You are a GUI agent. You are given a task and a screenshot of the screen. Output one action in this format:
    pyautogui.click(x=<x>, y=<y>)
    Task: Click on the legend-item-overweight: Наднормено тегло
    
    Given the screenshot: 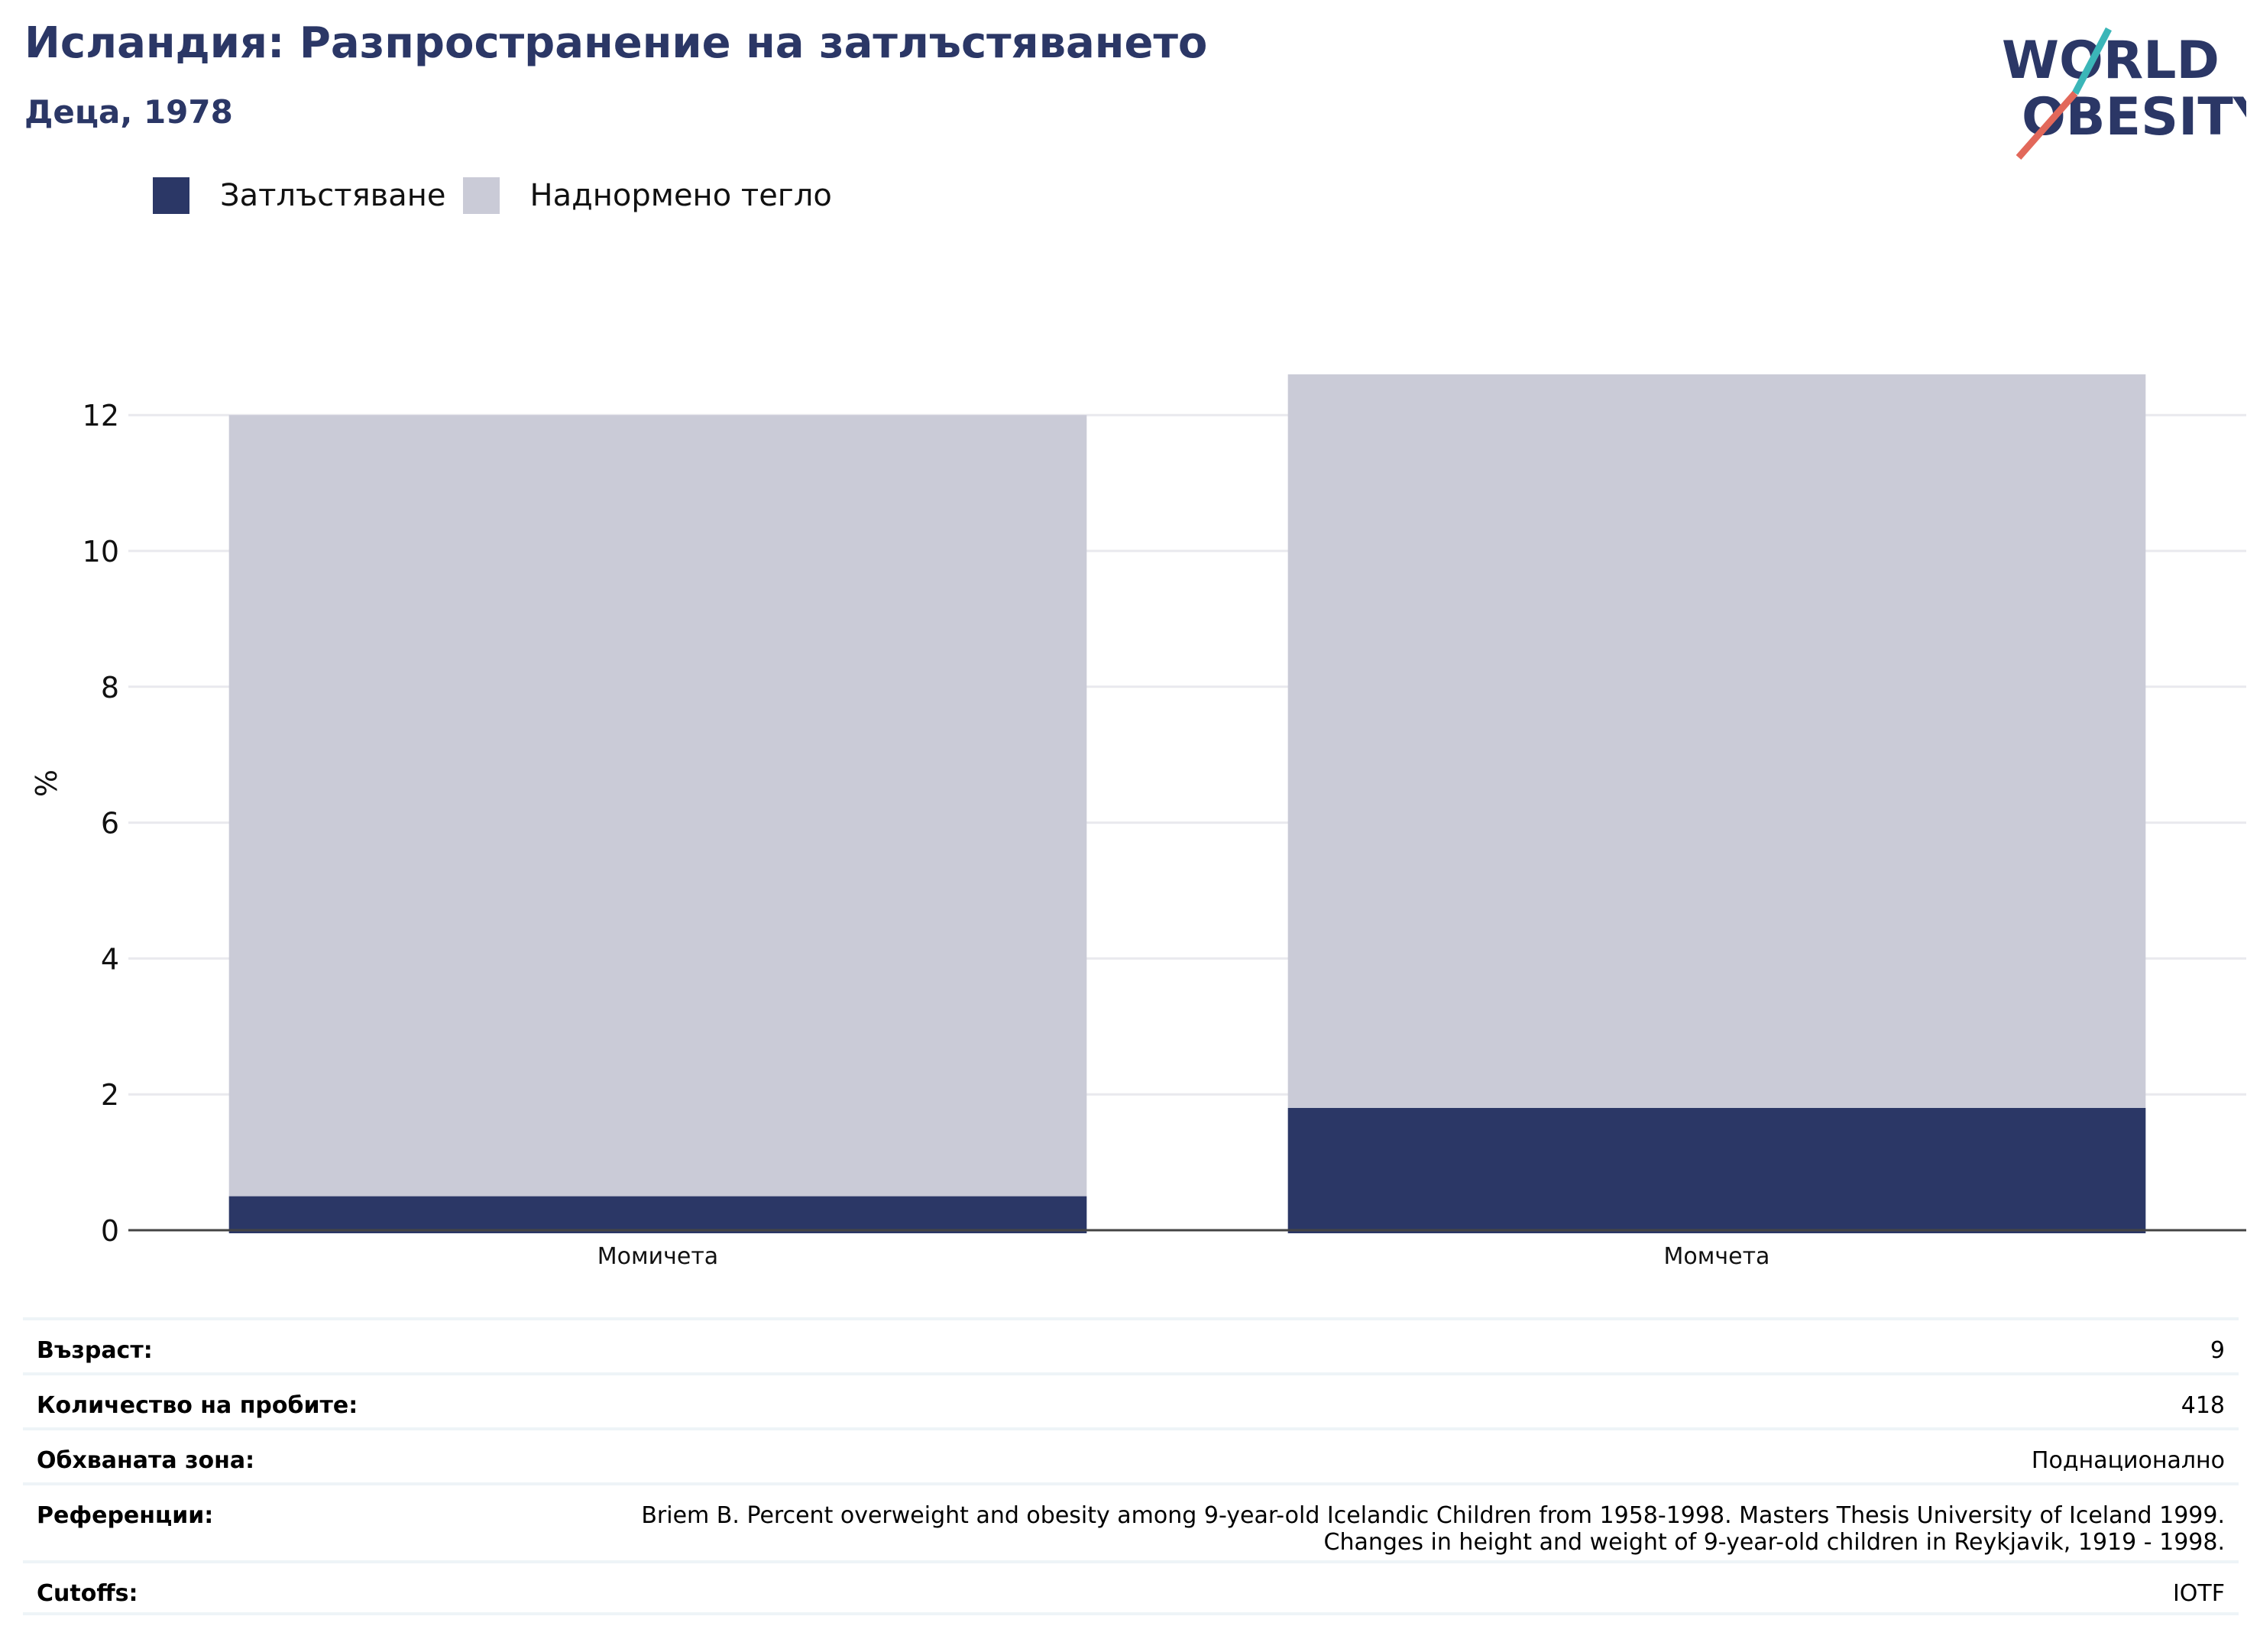 What is the action you would take?
    pyautogui.click(x=647, y=195)
    